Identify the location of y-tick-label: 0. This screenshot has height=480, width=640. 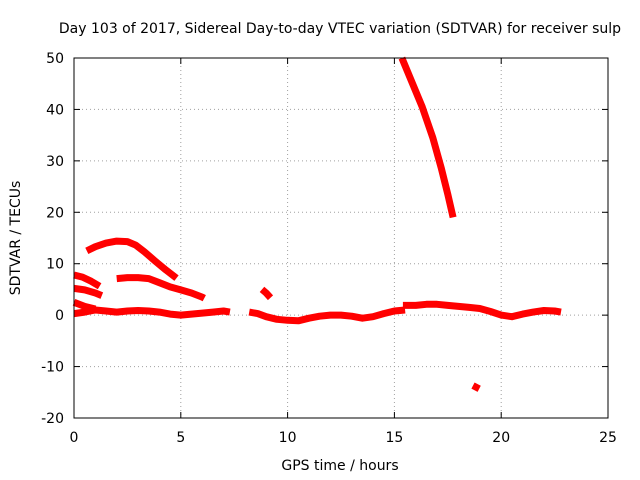
(59, 316).